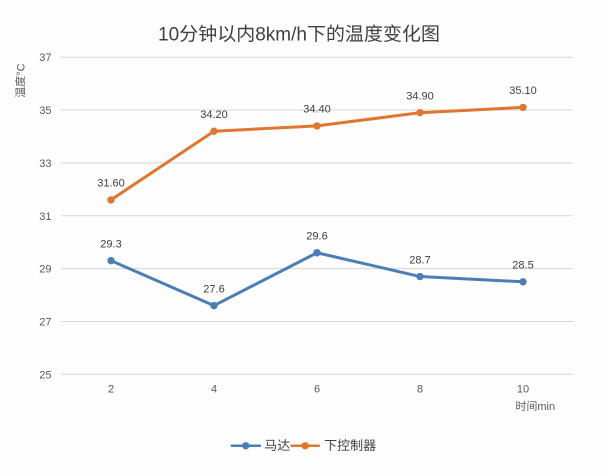 The height and width of the screenshot is (474, 609). Describe the element at coordinates (111, 184) in the screenshot. I see `svg-text: 31.60` at that location.